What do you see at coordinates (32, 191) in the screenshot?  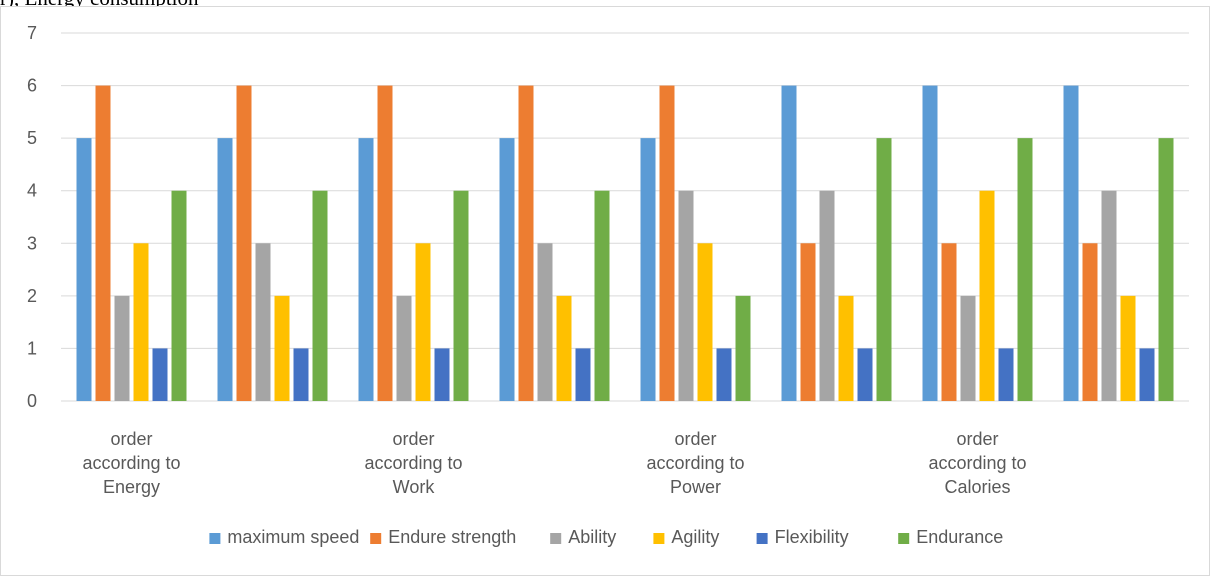 I see `y-tick-label: 4` at bounding box center [32, 191].